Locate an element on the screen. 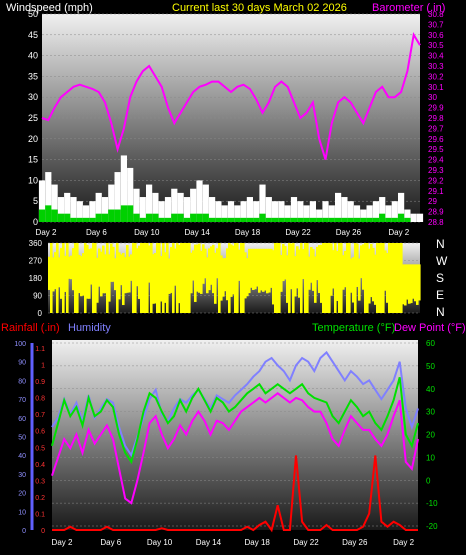  barometer-tick-label: 30.3 is located at coordinates (436, 66).